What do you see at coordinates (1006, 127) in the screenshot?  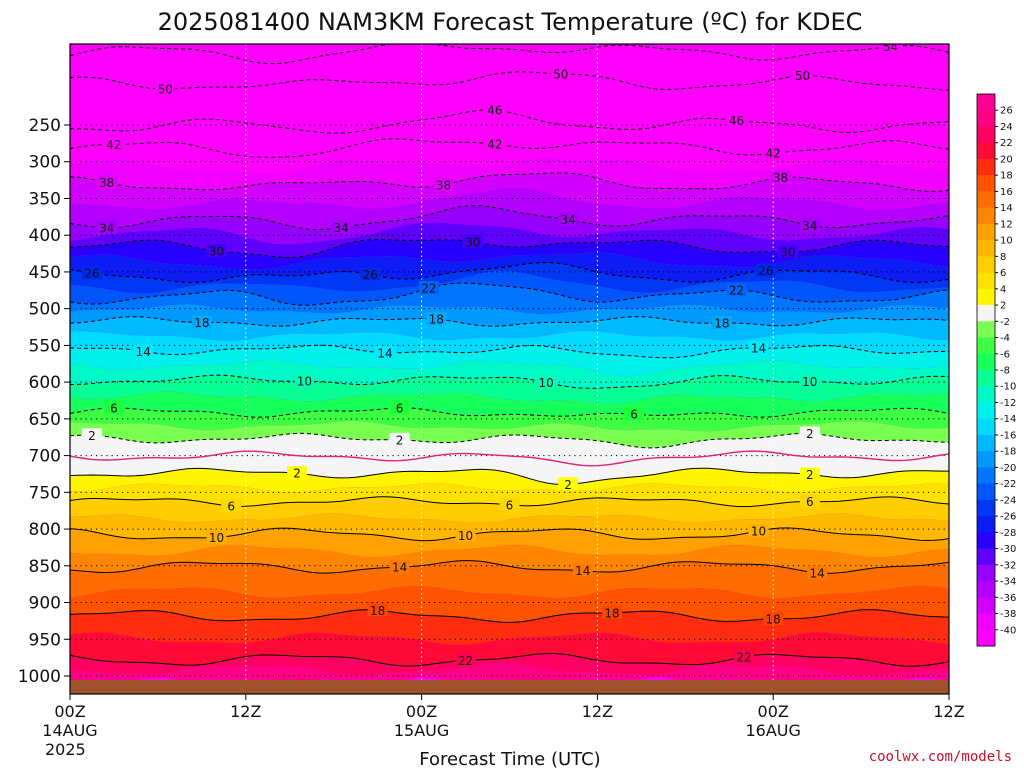 I see `colorbar-label: 24` at bounding box center [1006, 127].